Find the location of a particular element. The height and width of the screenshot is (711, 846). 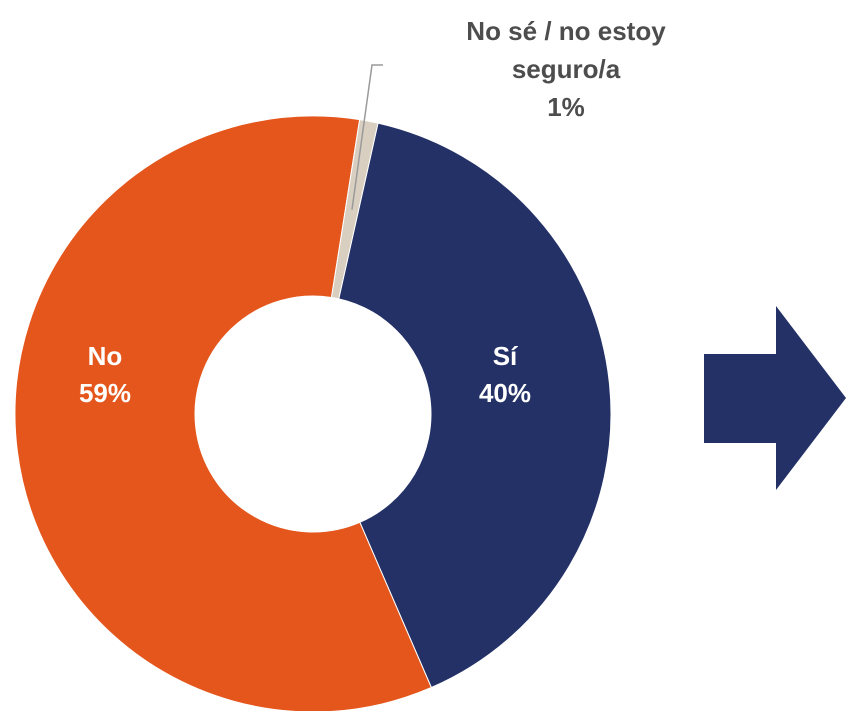

right-arrow-icon is located at coordinates (775, 398).